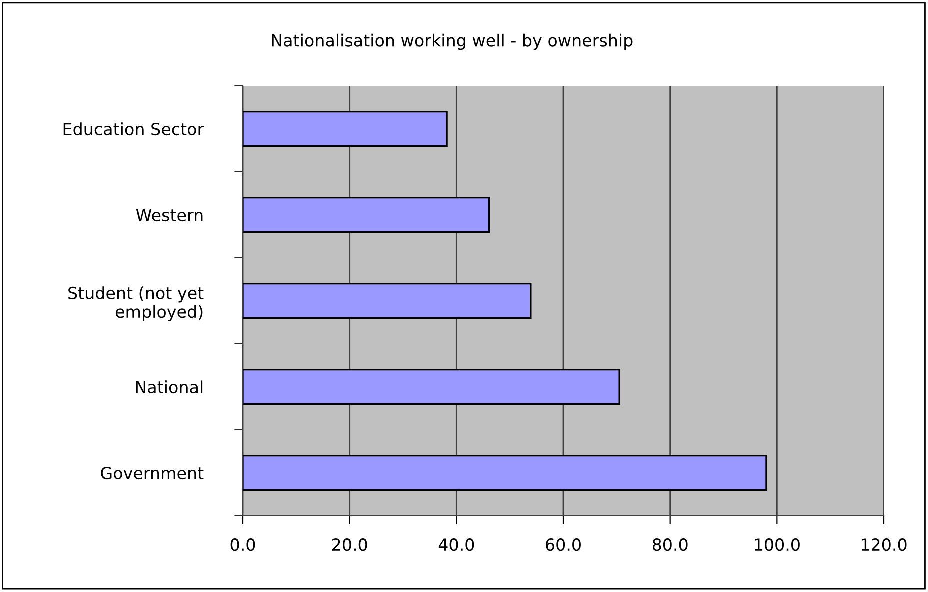 The width and height of the screenshot is (928, 592). I want to click on x-tick-label: 60.0, so click(563, 545).